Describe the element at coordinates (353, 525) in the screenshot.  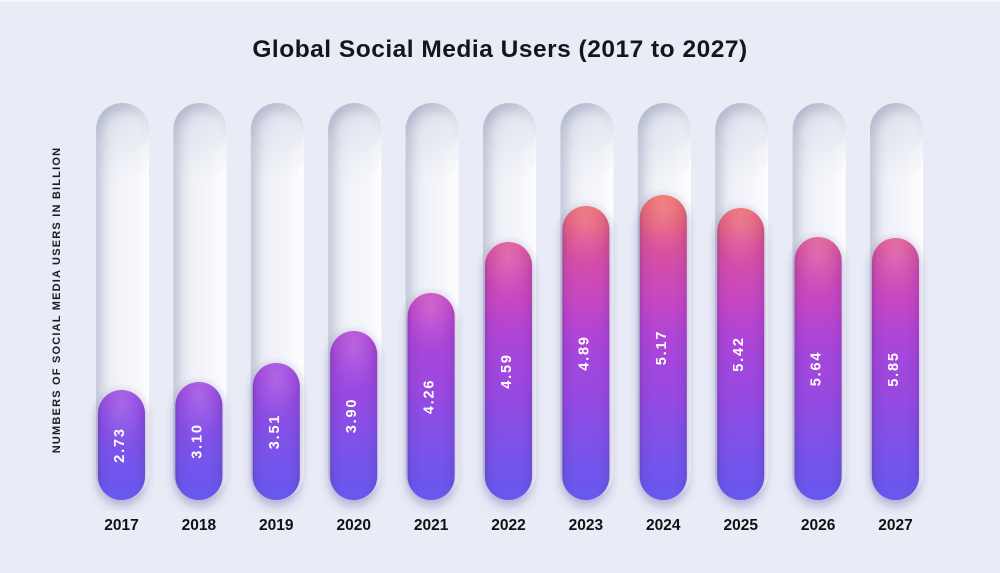
I see `svg-text: 2020` at that location.